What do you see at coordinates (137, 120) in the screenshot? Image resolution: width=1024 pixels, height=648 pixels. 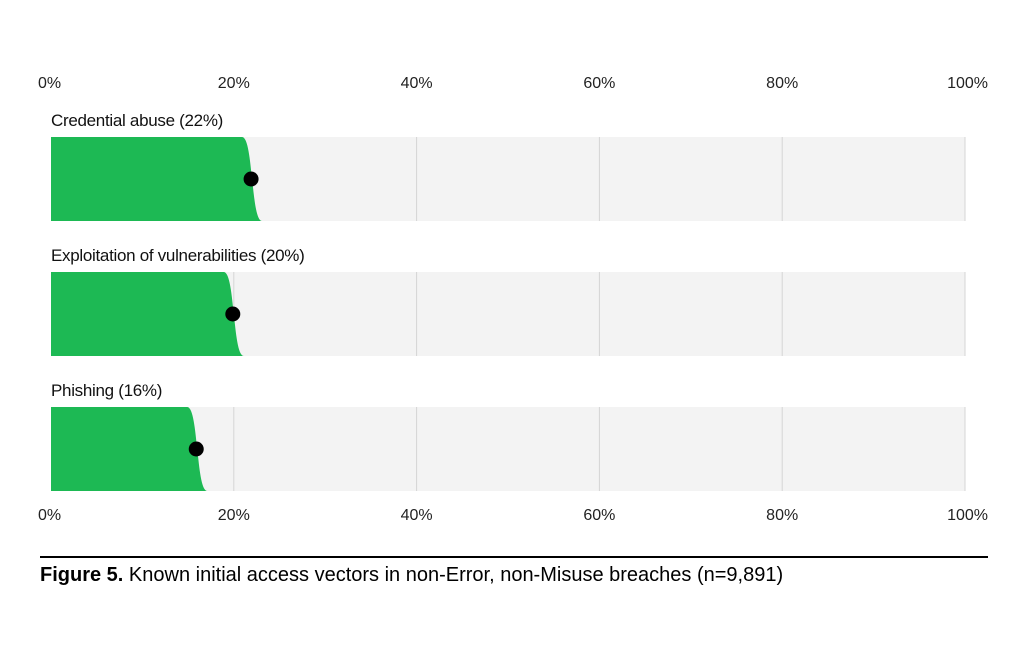 I see `category-label: Credential abuse (22%)` at bounding box center [137, 120].